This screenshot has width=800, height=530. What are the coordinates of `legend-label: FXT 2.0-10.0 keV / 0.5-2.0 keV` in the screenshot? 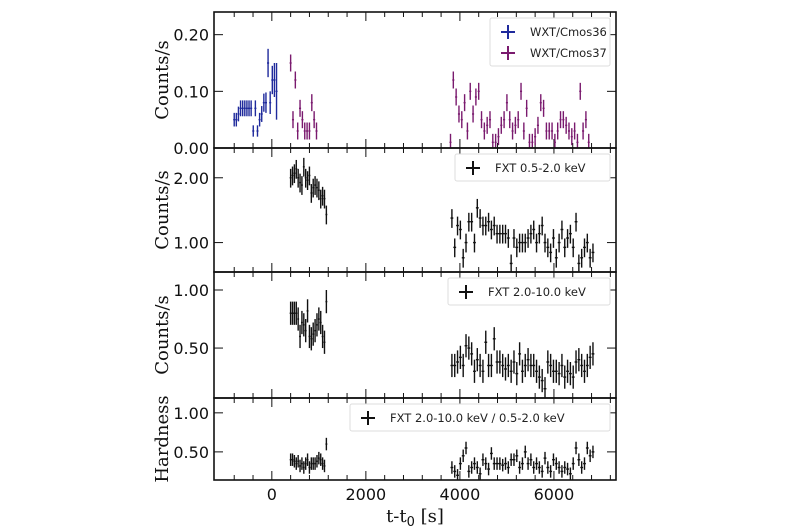 It's located at (477, 418).